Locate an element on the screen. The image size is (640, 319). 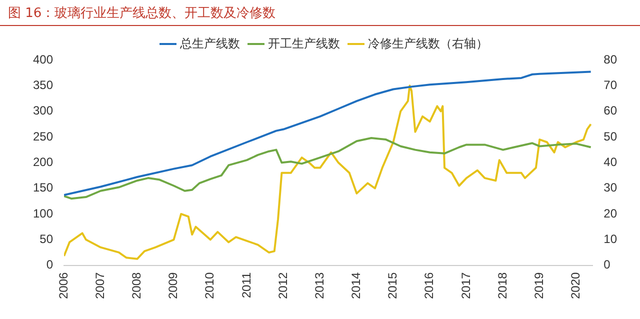
y-tick-label: 100 is located at coordinates (43, 213).